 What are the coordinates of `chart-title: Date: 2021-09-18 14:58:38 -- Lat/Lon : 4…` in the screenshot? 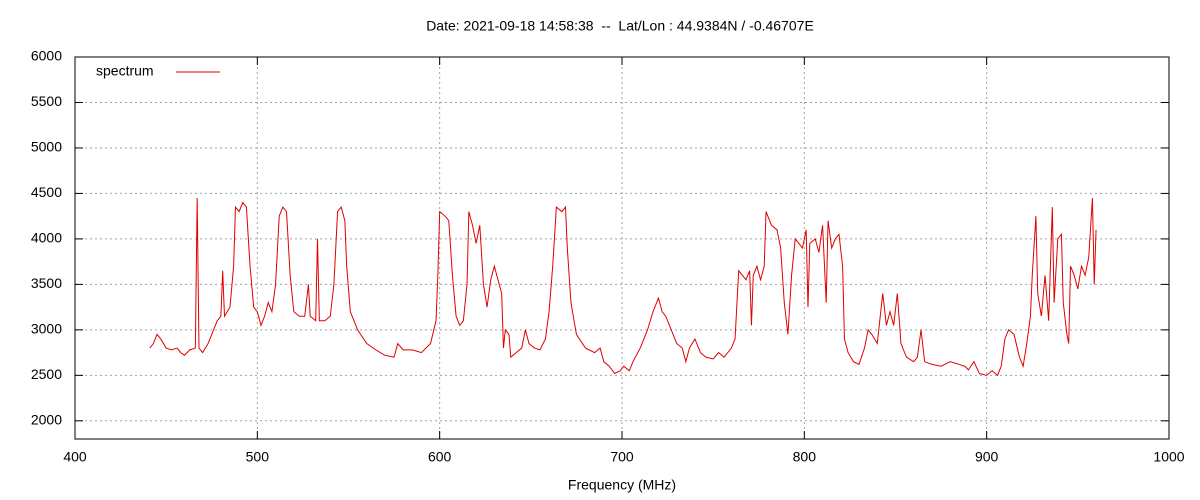 It's located at (620, 26).